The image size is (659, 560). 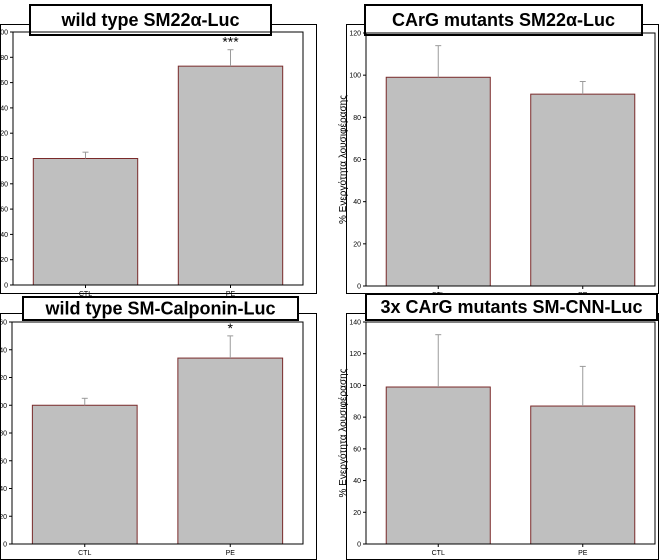 What do you see at coordinates (4, 33) in the screenshot?
I see `y-tick-label: 200` at bounding box center [4, 33].